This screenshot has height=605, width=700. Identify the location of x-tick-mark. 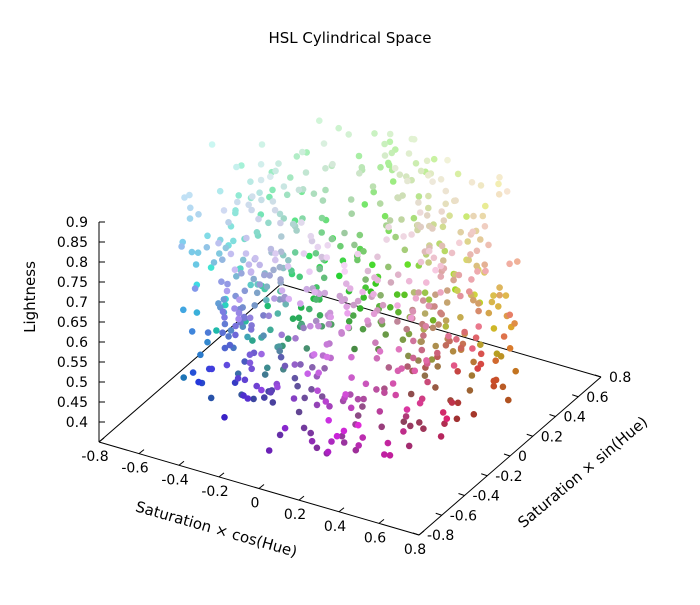
(261, 486).